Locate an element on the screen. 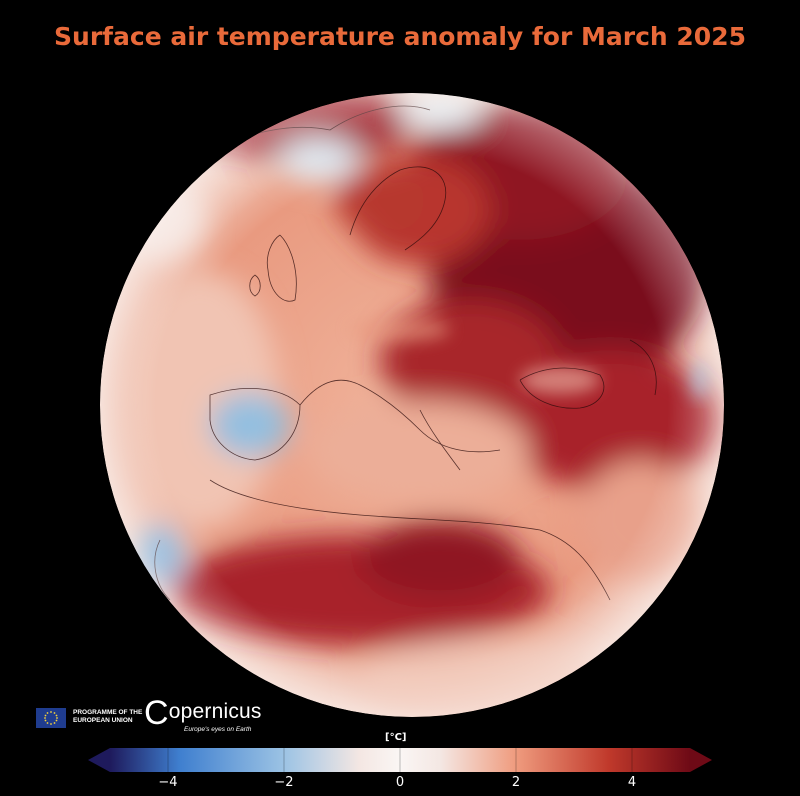 The image size is (800, 796). colorbar is located at coordinates (400, 760).